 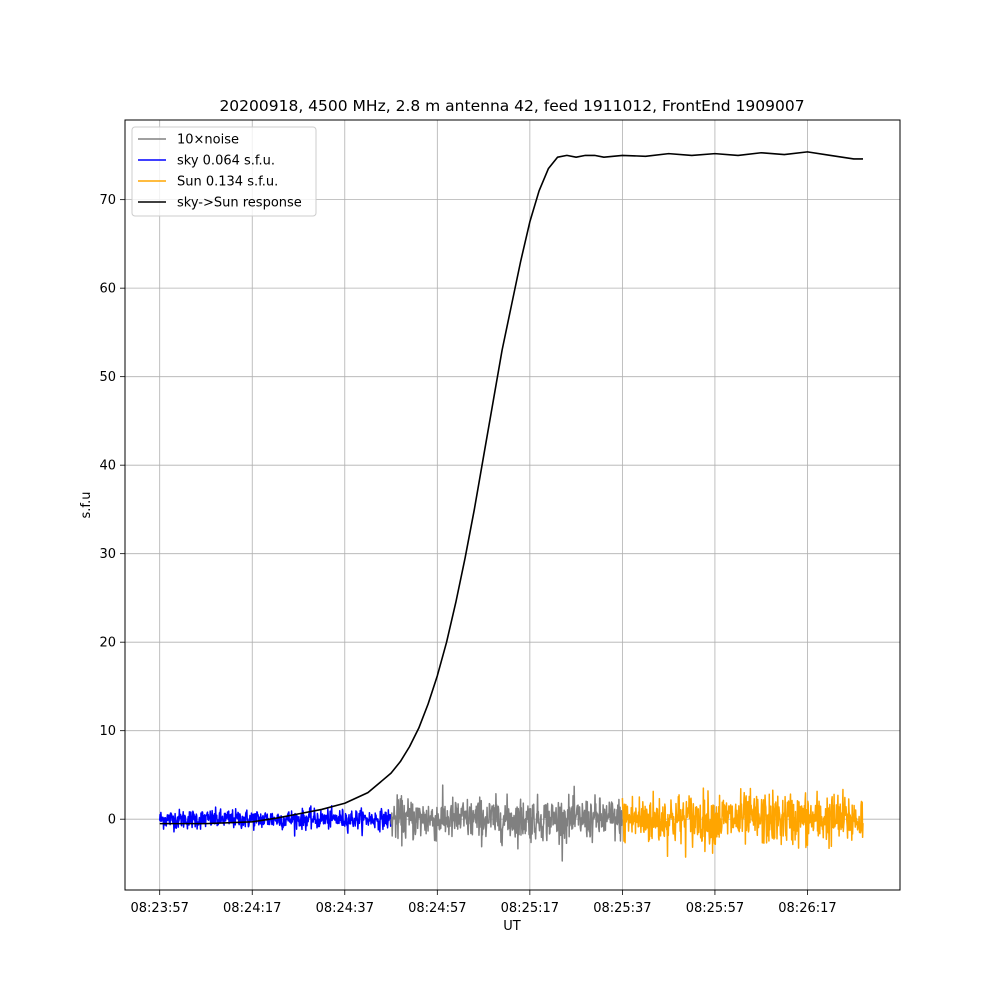 I want to click on legend-label: sky 0.064 s.f.u., so click(x=226, y=161).